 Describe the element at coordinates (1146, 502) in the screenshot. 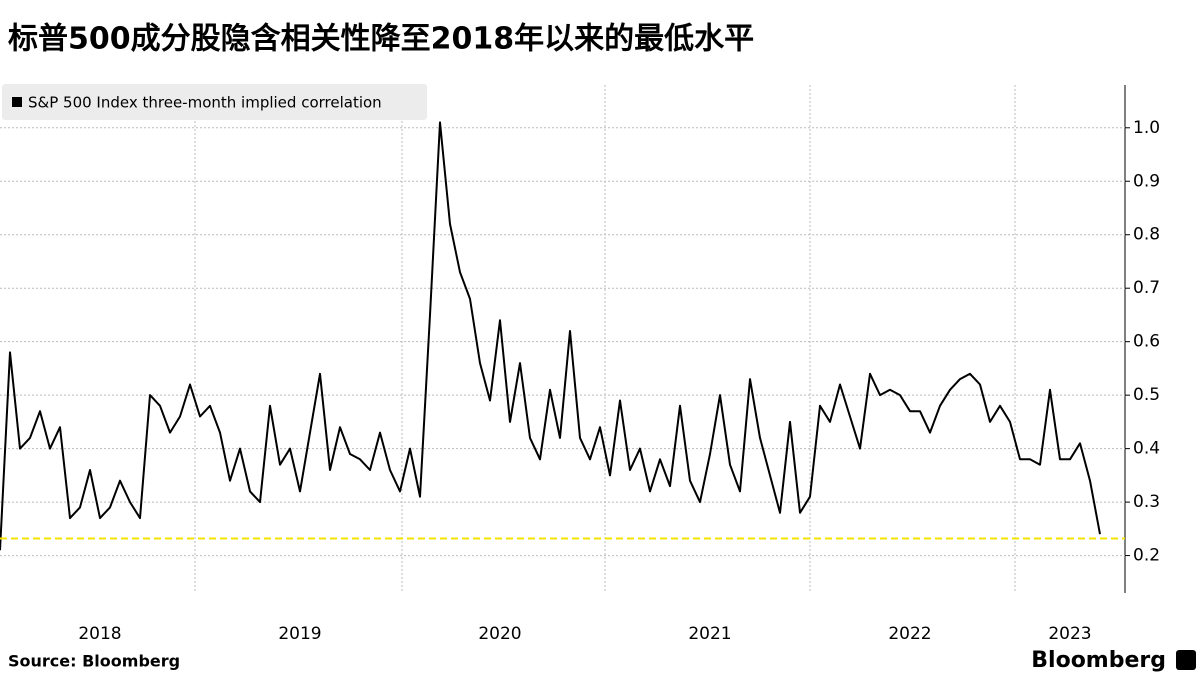

I see `y-tick-label: 0.3` at that location.